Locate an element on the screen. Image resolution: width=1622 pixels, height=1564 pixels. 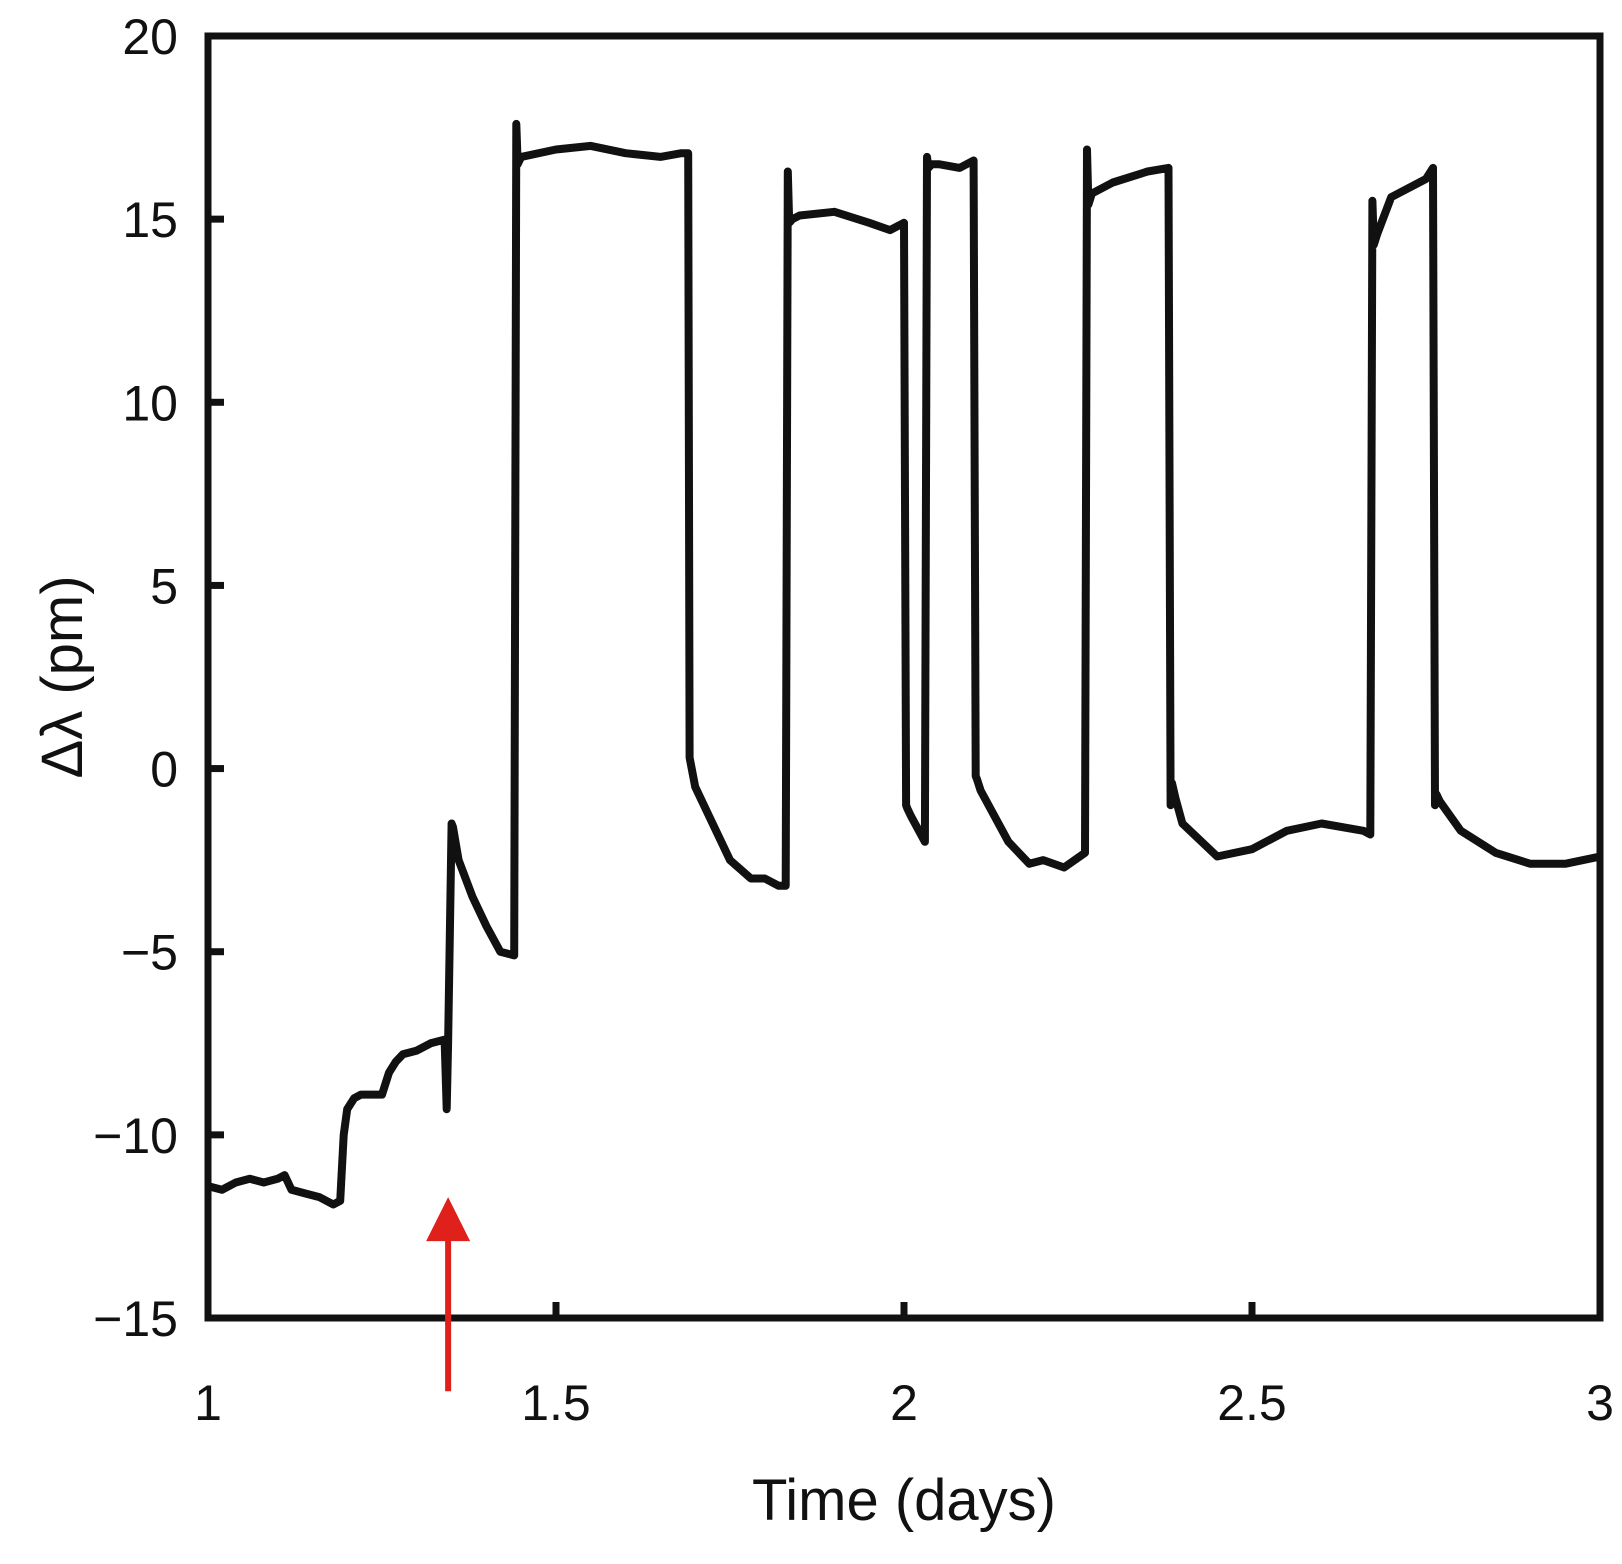
y-tick-label: −10 is located at coordinates (135, 1136).